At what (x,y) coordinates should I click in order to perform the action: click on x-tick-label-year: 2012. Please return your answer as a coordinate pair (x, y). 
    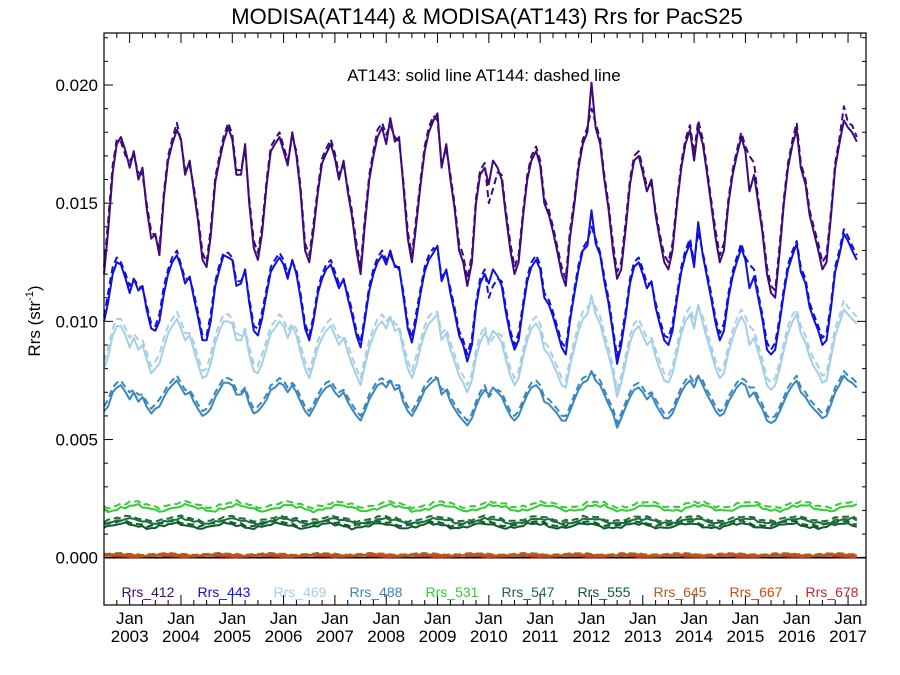
    Looking at the image, I should click on (592, 636).